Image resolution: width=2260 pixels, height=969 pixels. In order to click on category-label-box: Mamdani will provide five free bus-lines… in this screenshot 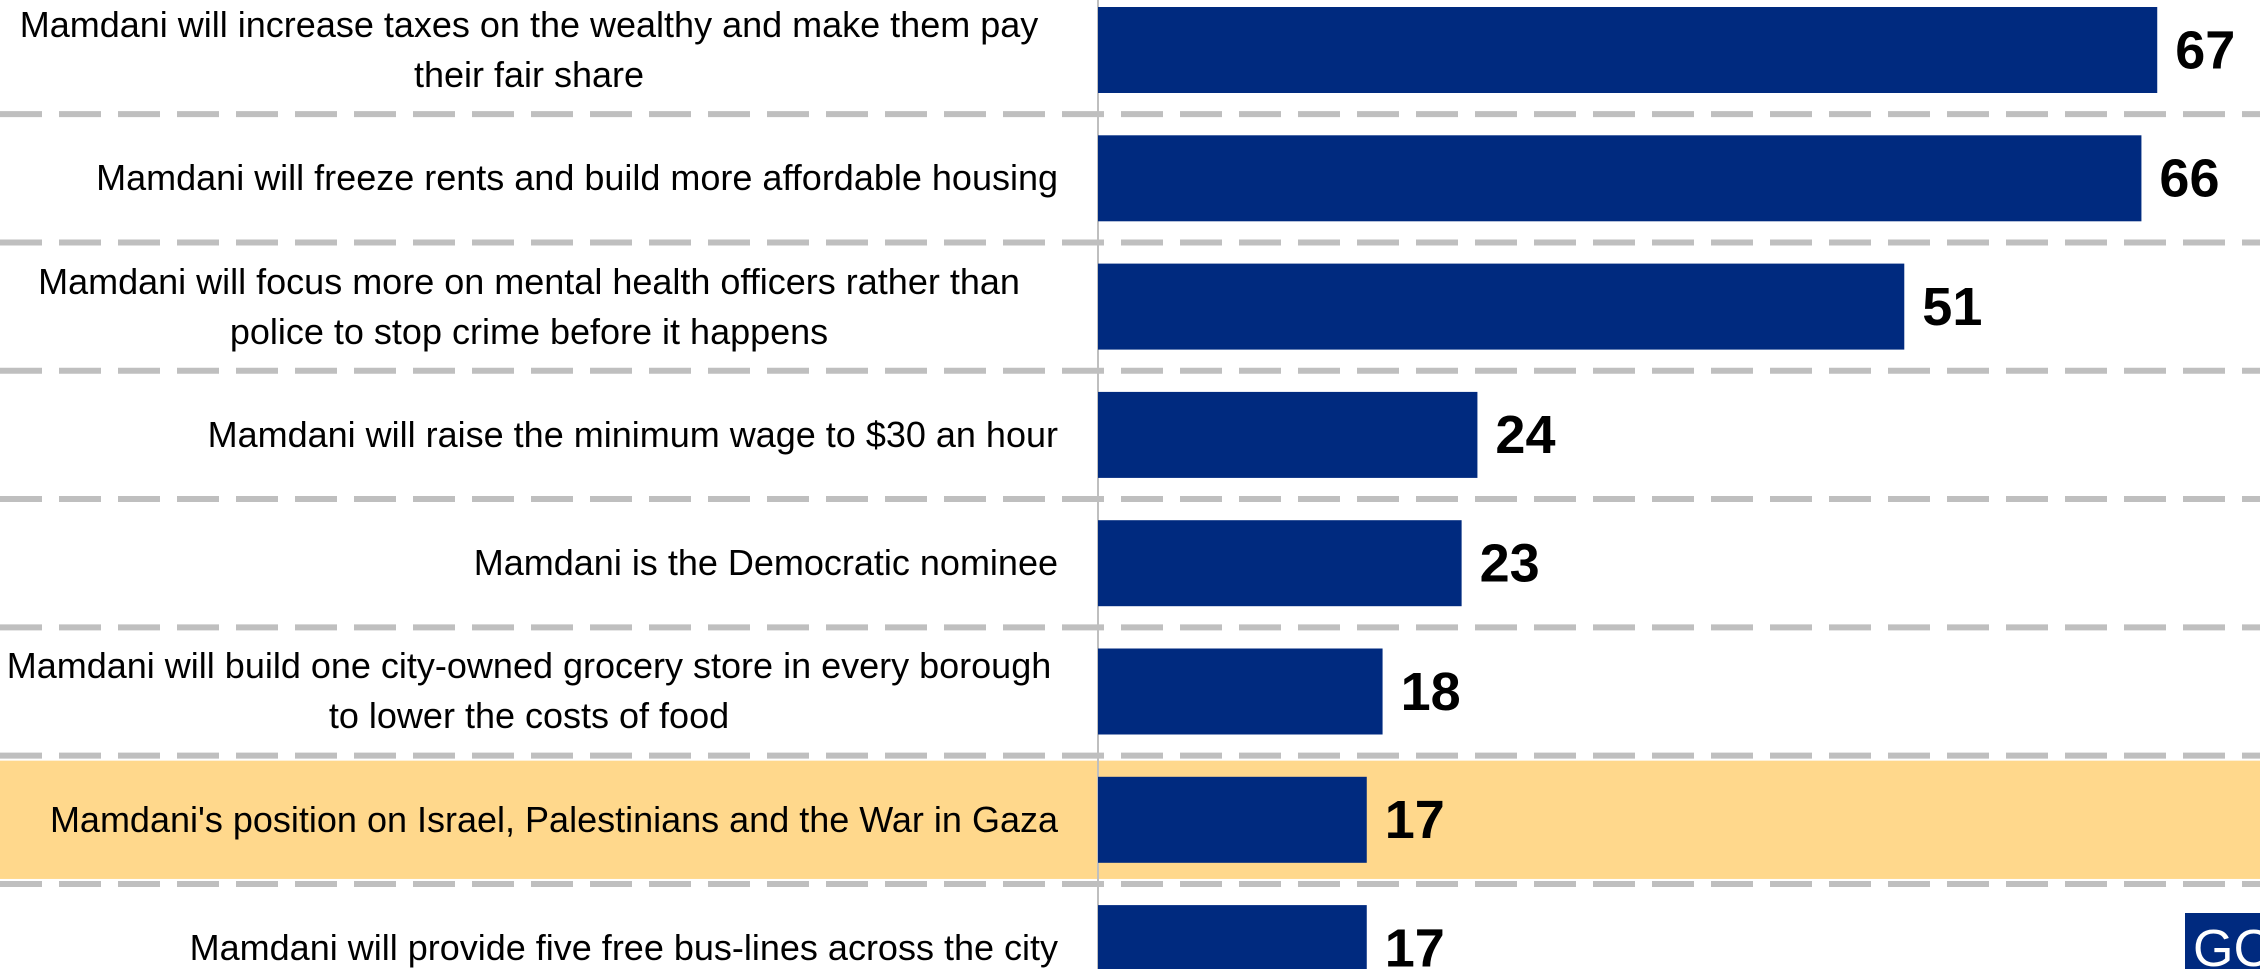, I will do `click(529, 926)`.